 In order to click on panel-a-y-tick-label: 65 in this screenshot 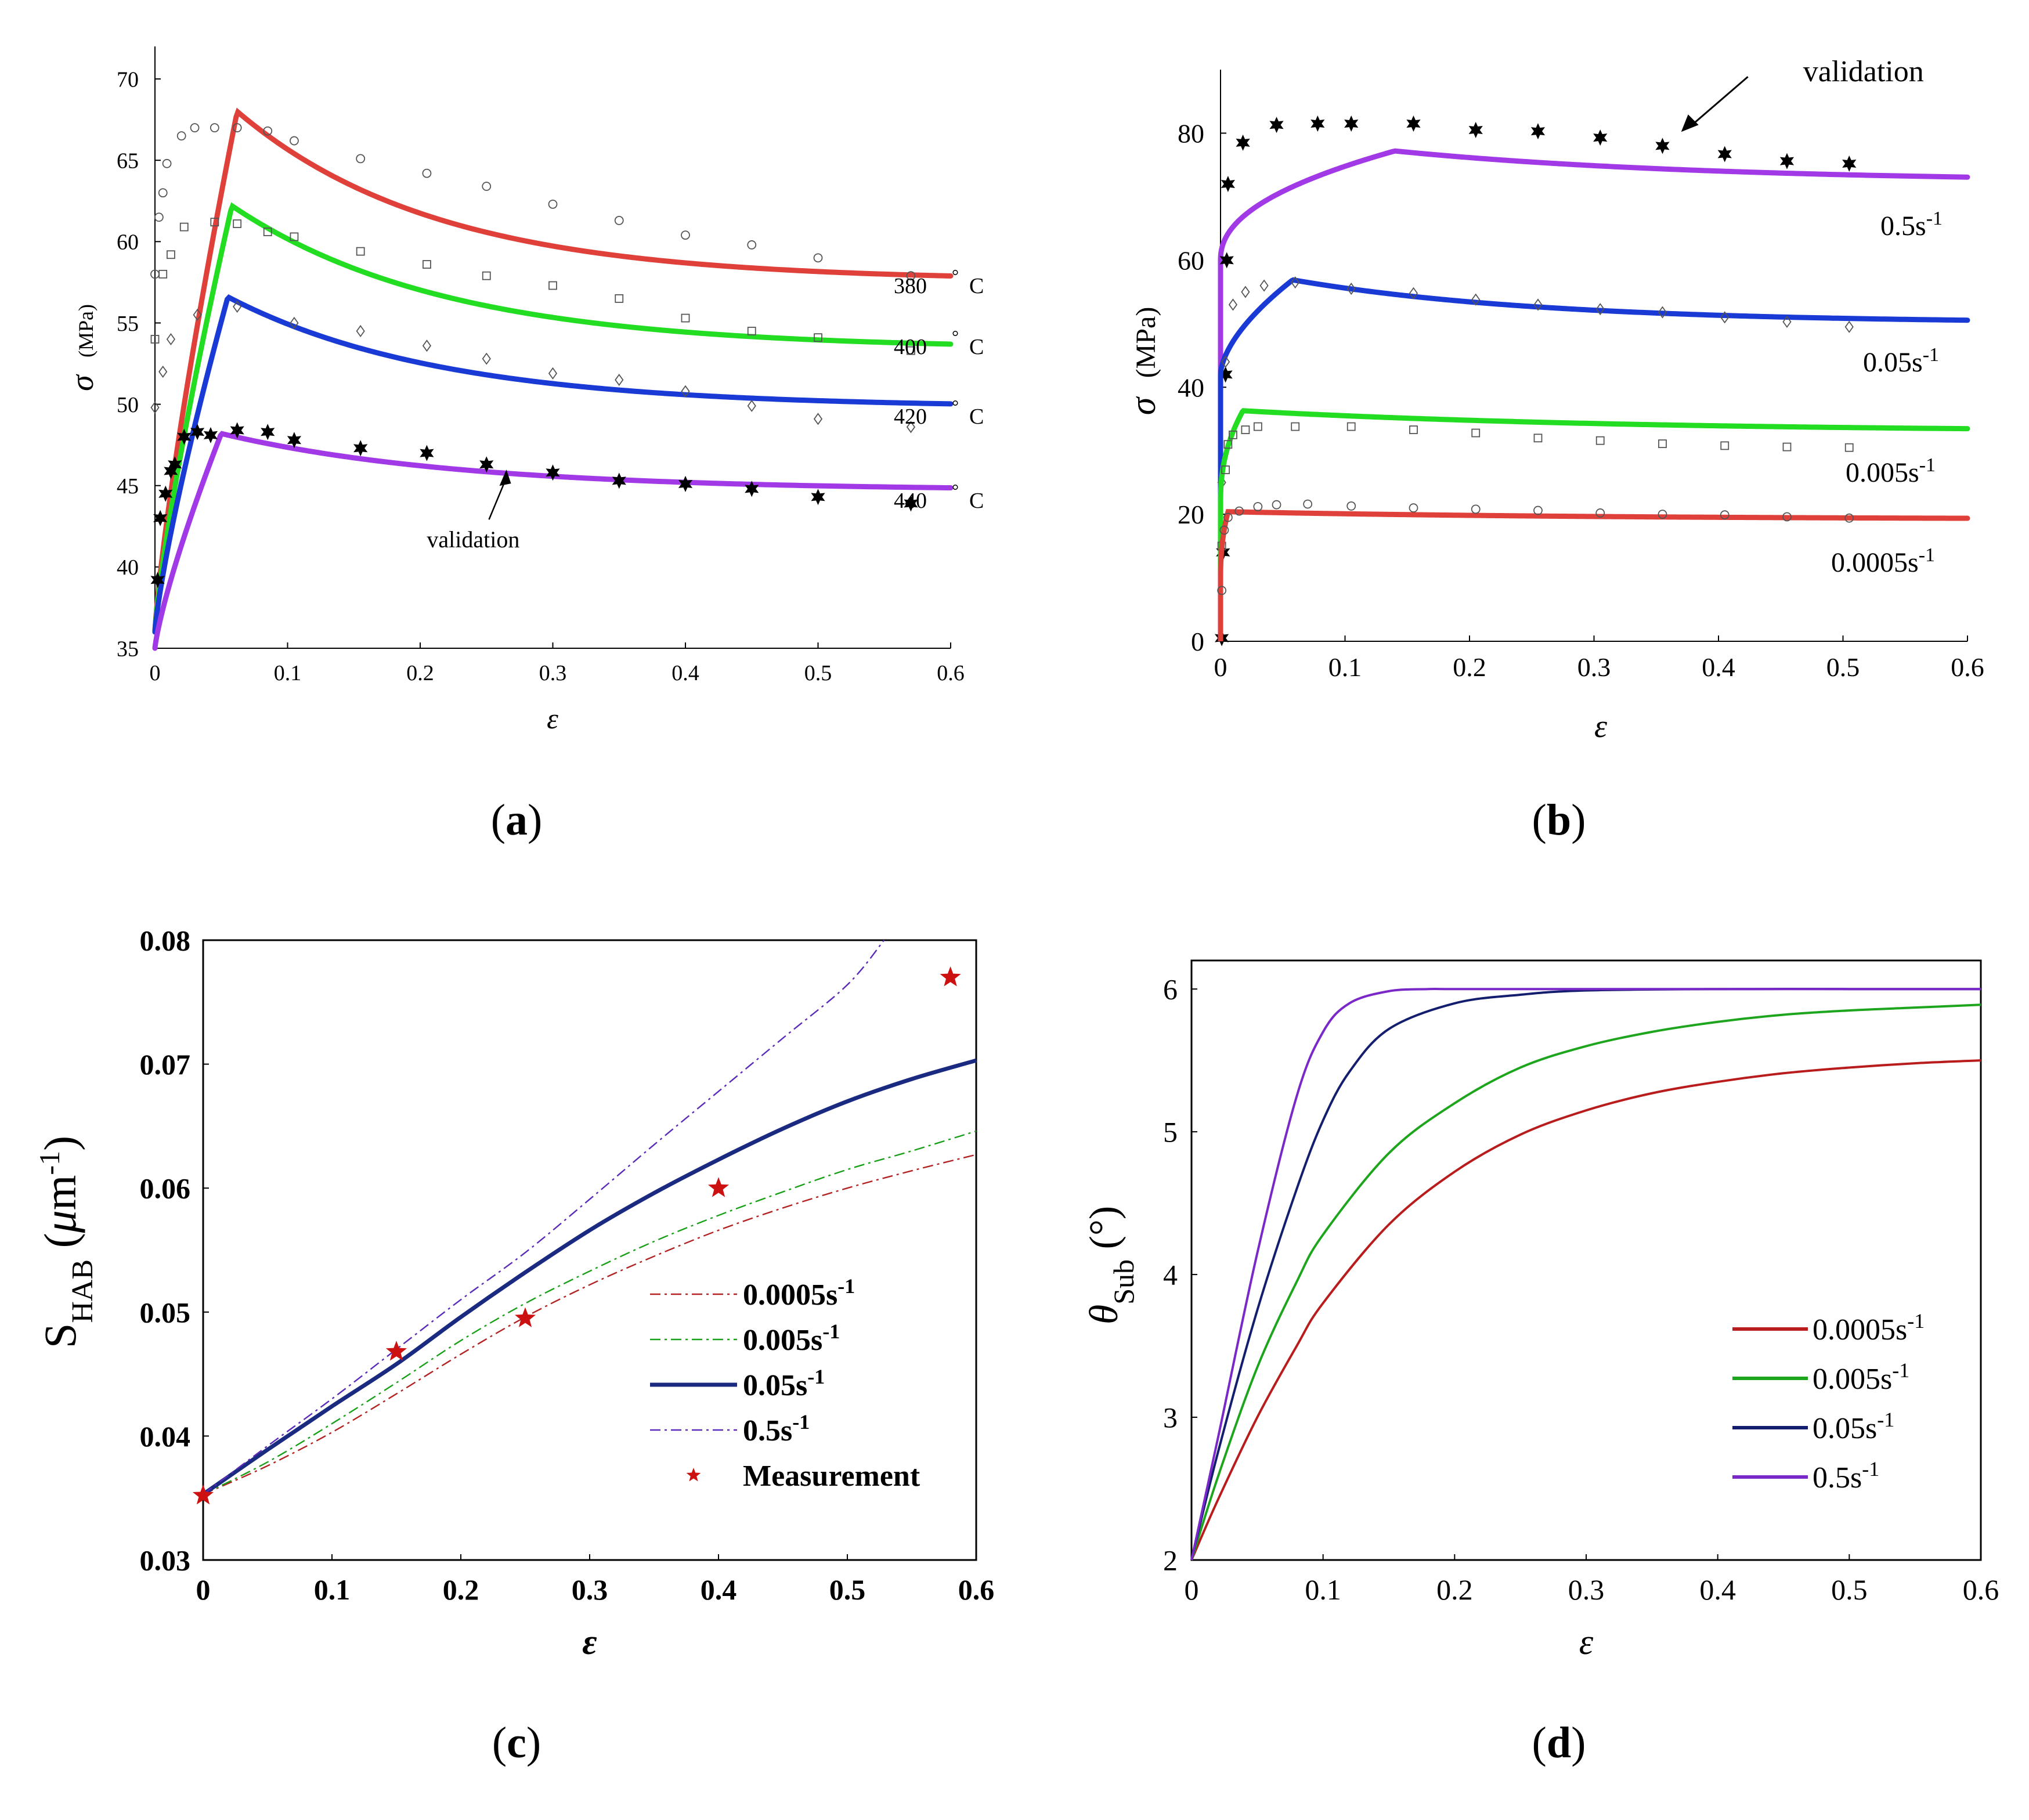, I will do `click(128, 161)`.